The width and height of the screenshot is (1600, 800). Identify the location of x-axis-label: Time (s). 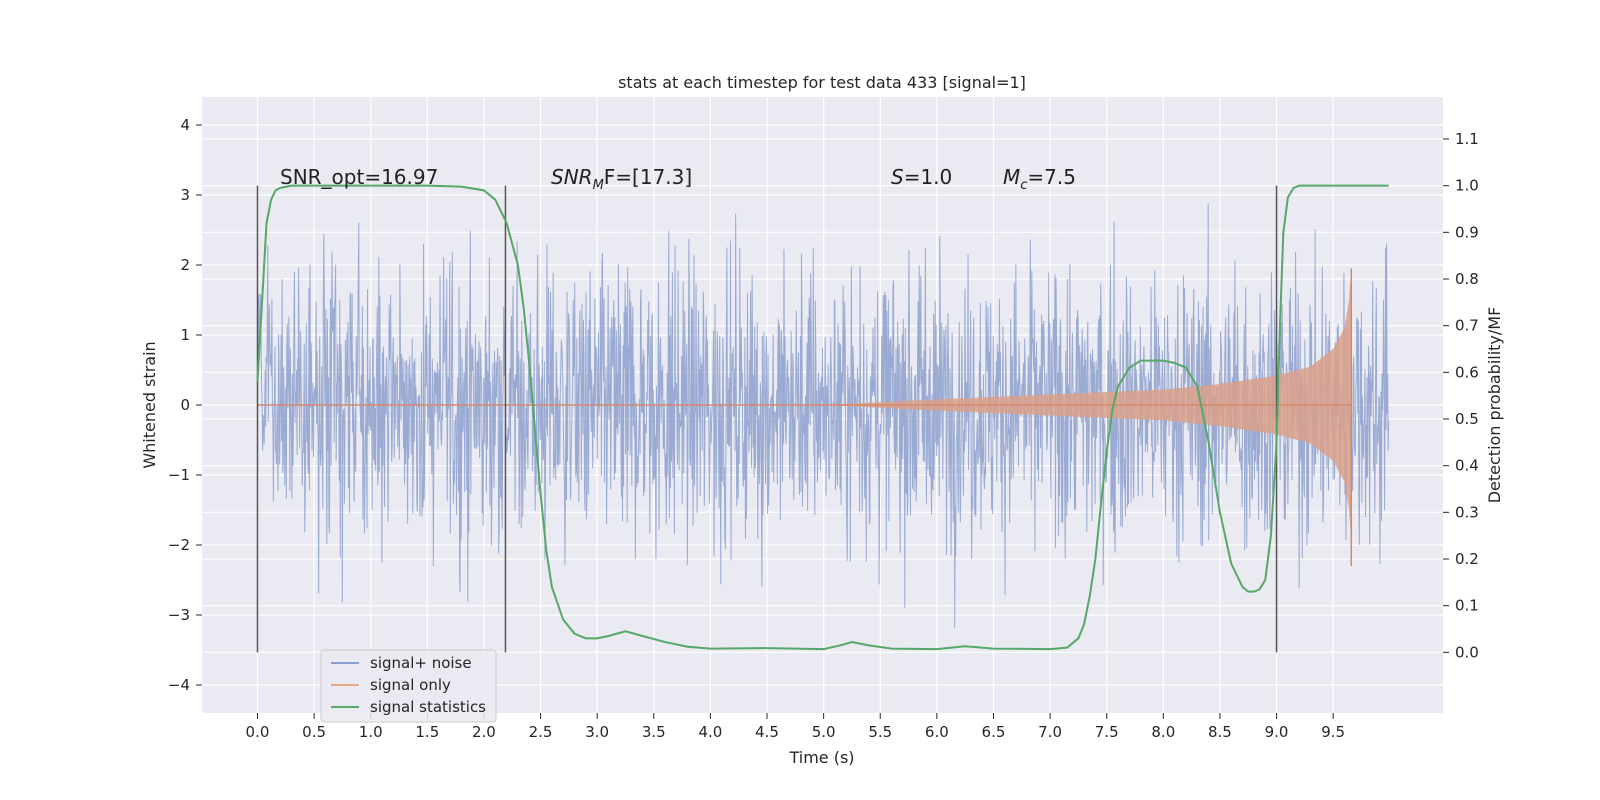
(821, 757).